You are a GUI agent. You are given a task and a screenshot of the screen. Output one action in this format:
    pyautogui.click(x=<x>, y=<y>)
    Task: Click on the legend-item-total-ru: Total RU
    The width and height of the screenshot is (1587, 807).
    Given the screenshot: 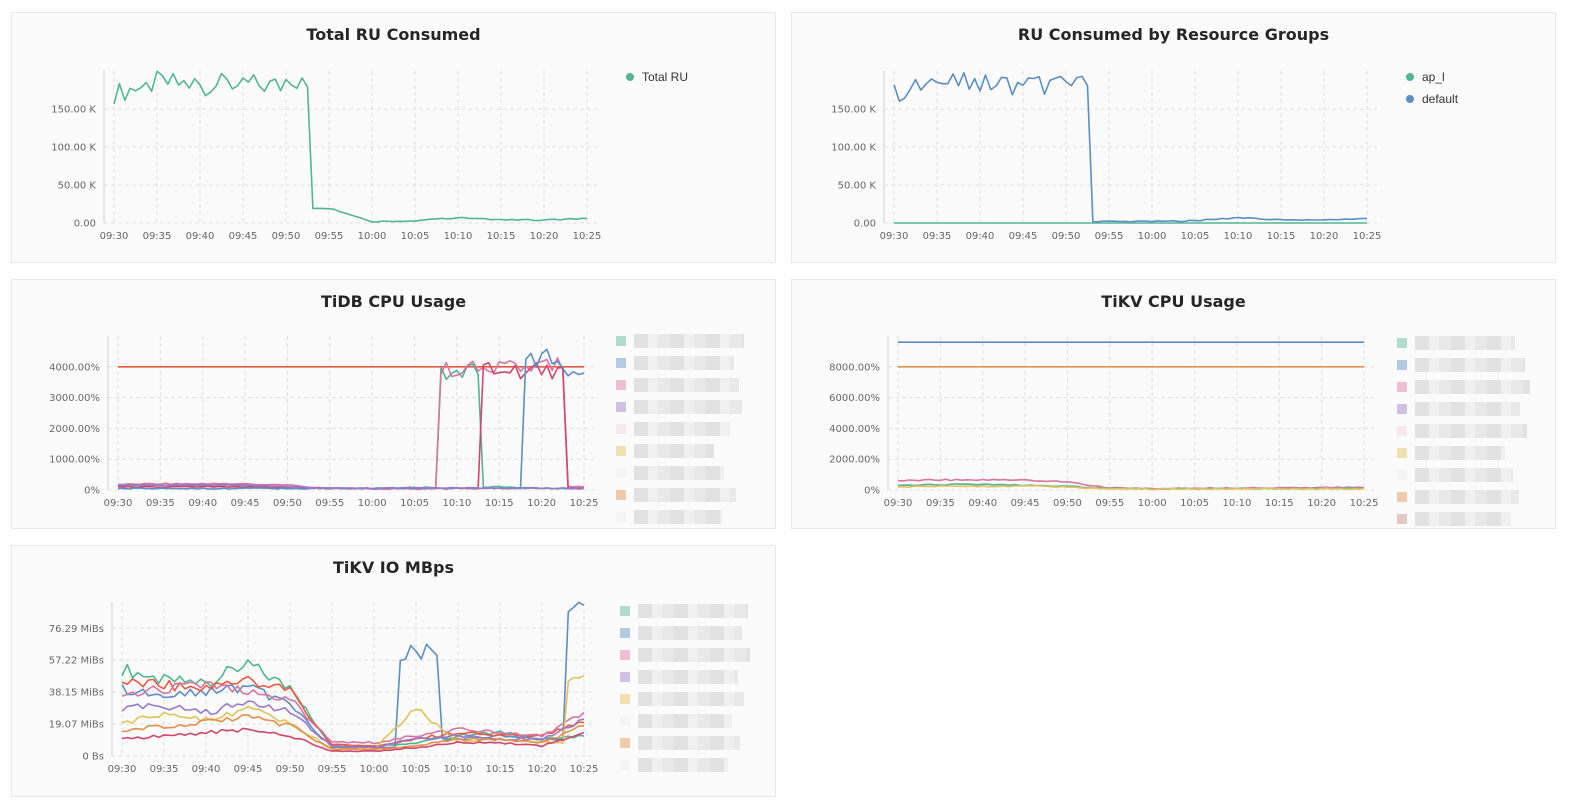 What is the action you would take?
    pyautogui.click(x=657, y=77)
    